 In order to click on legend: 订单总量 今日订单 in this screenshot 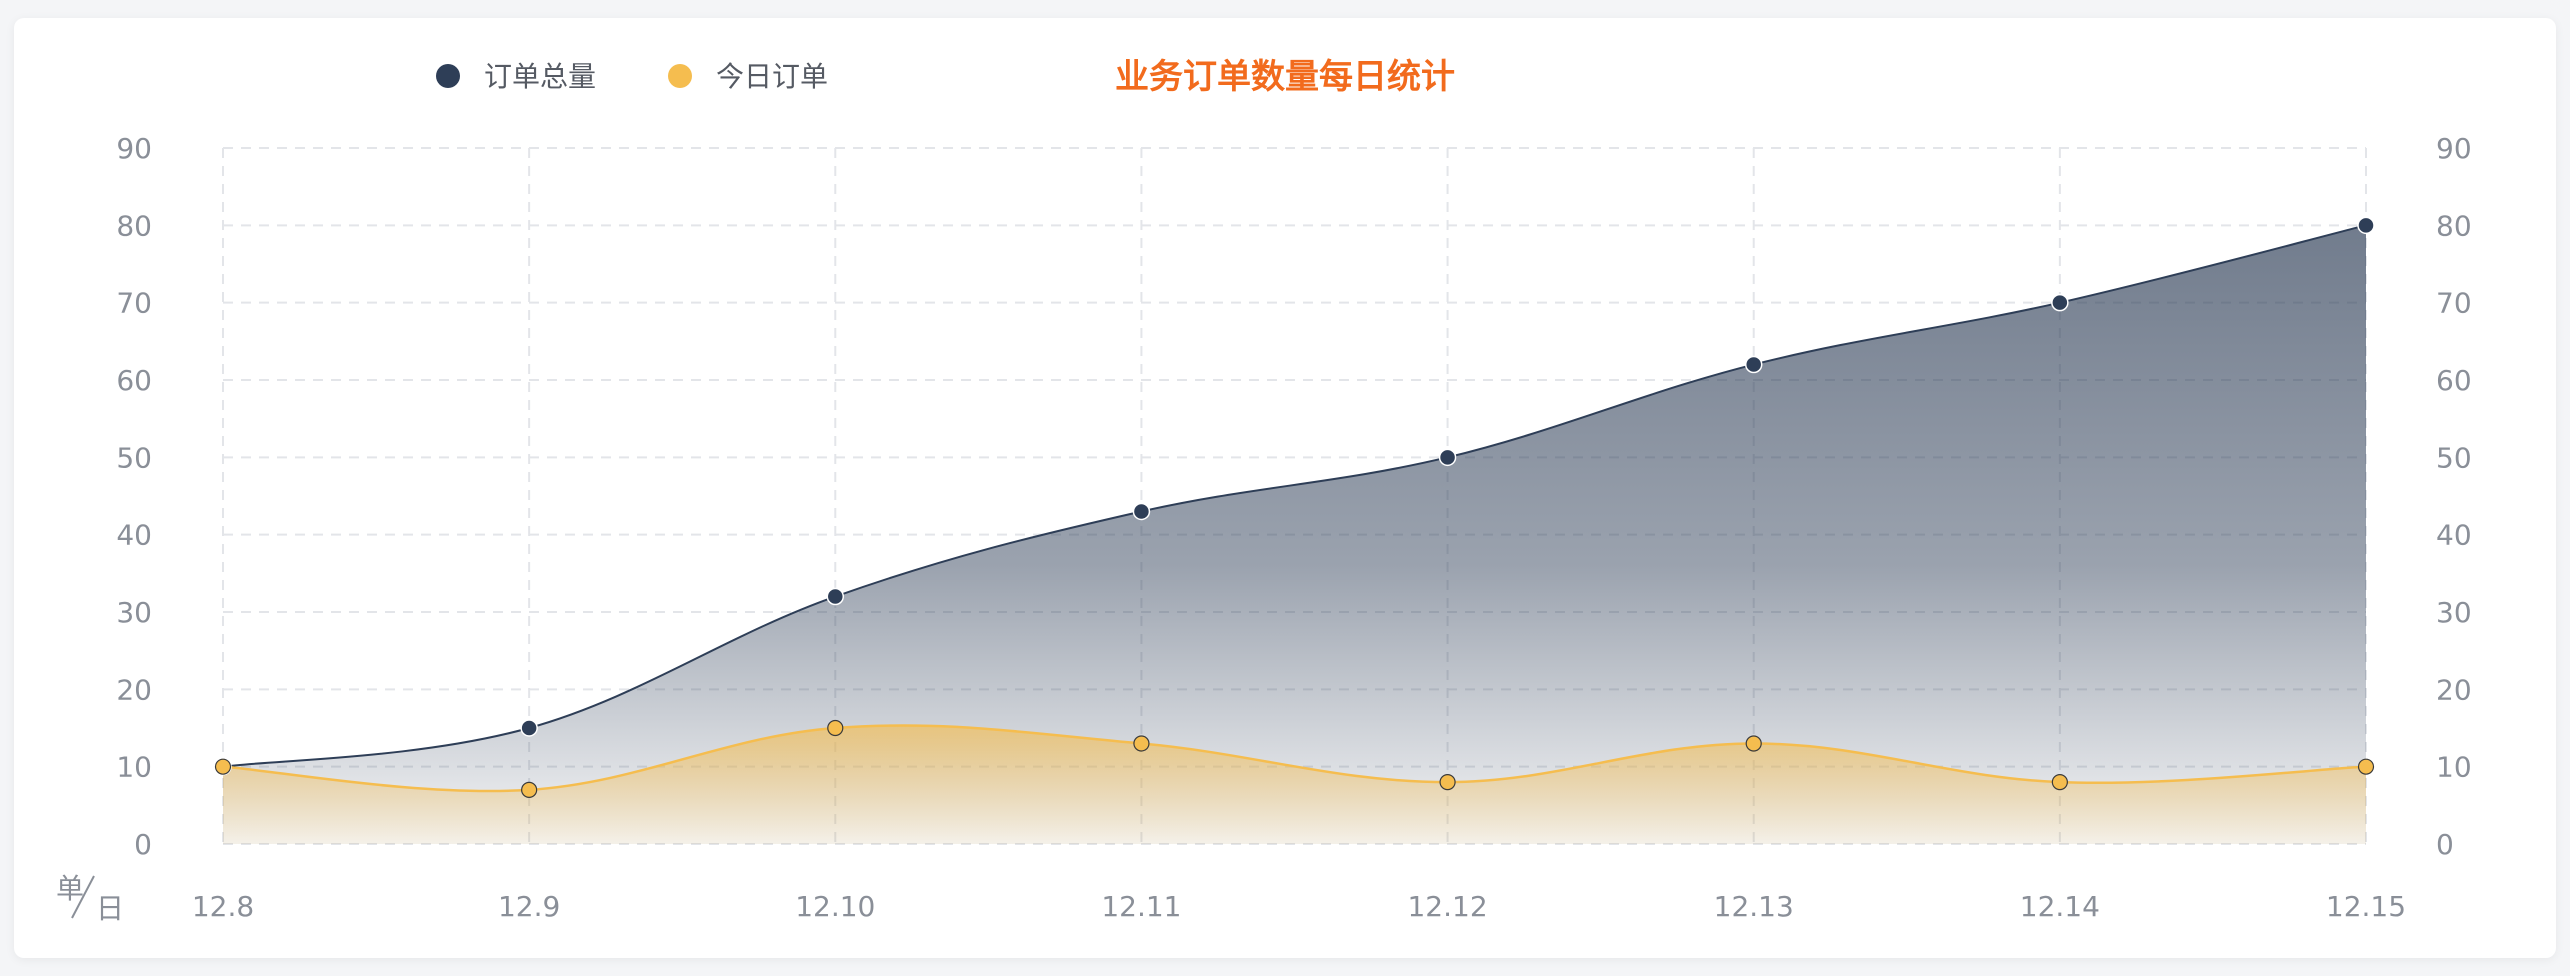, I will do `click(632, 76)`.